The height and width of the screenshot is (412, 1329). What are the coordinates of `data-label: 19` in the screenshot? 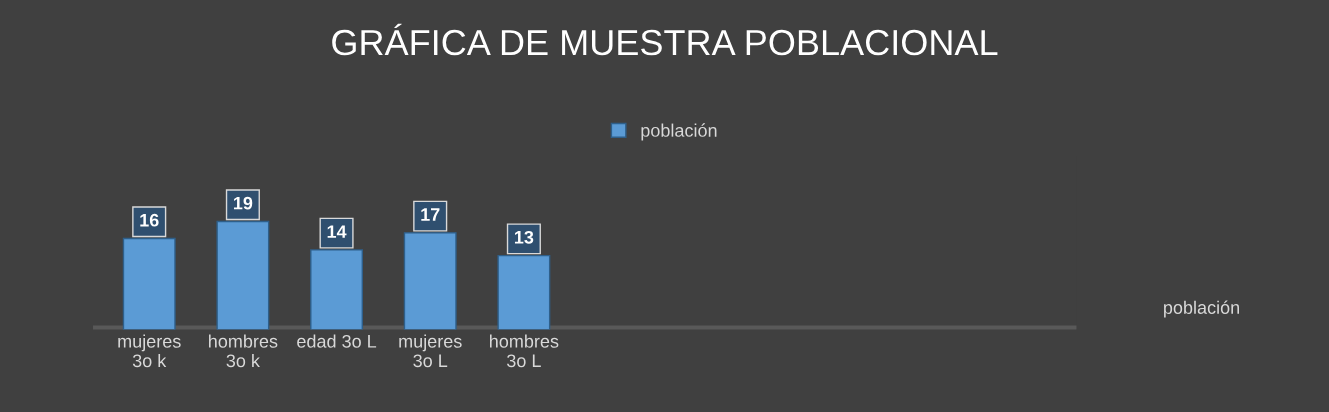 It's located at (243, 203).